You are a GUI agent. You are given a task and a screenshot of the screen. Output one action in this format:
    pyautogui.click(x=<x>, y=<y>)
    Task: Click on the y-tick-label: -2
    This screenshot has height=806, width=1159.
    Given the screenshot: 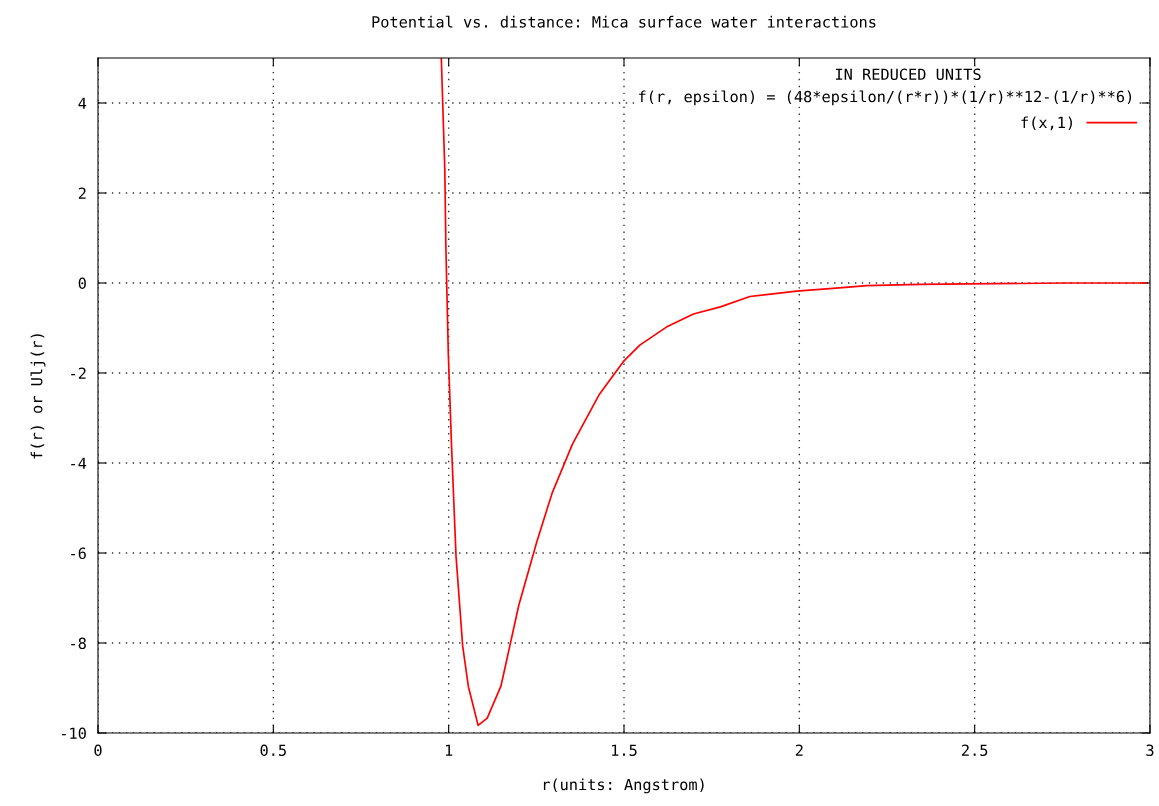 What is the action you would take?
    pyautogui.click(x=78, y=373)
    